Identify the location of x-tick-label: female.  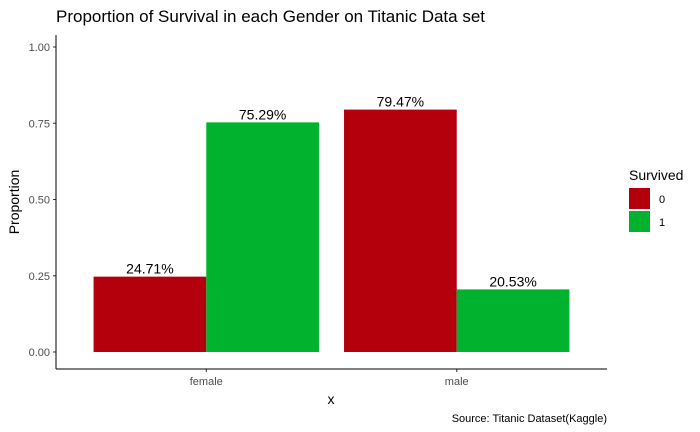
(206, 382).